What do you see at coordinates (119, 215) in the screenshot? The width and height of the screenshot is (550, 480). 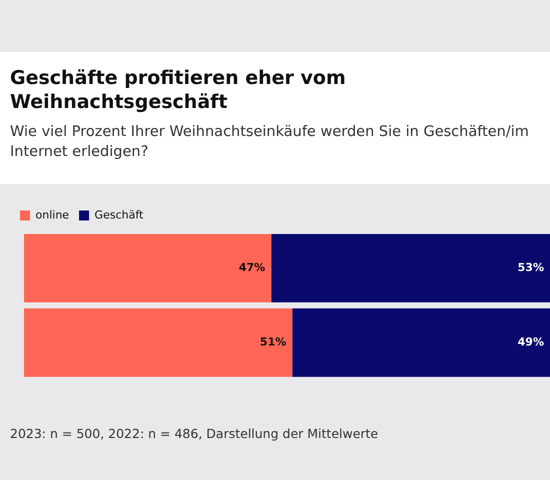 I see `legend-label: Geschäft` at bounding box center [119, 215].